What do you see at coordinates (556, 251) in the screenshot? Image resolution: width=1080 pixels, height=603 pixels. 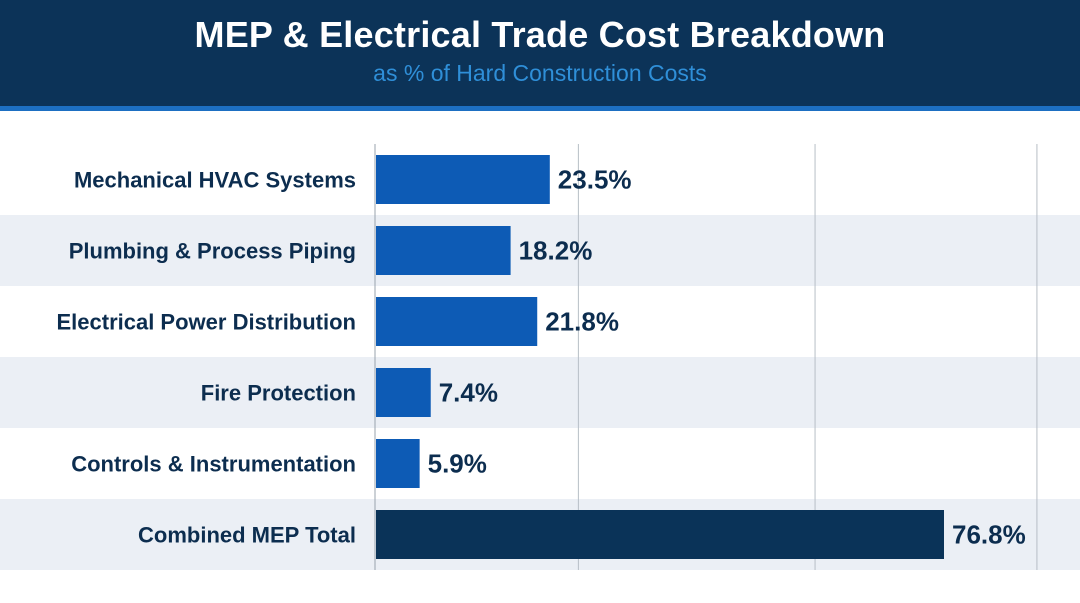 I see `value-label: 18.2%` at bounding box center [556, 251].